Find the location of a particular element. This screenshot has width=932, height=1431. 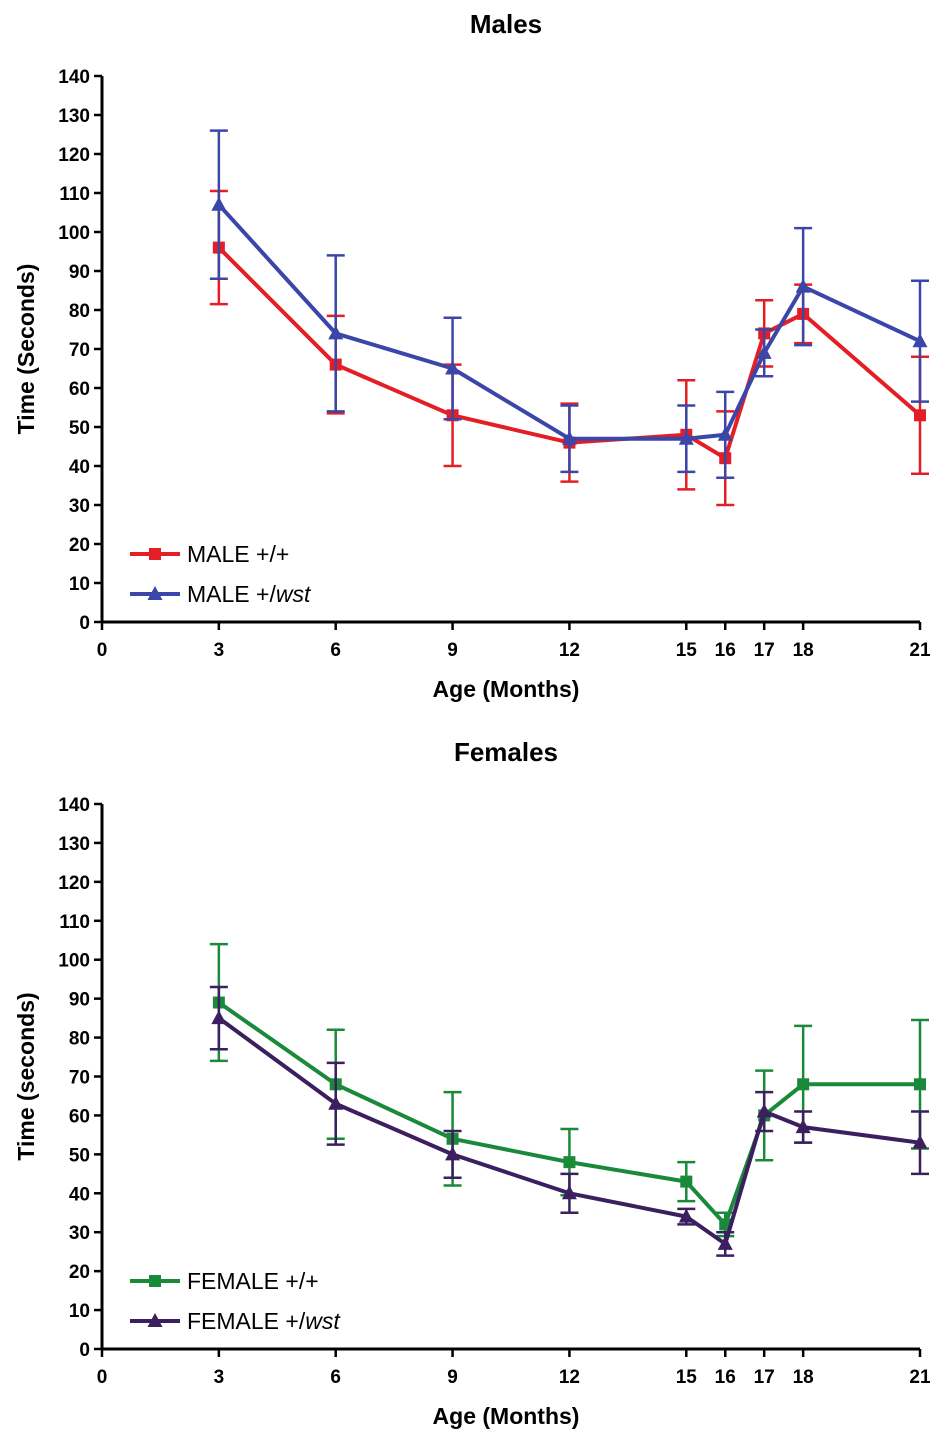

legend-label-part: FEMALE +/+ is located at coordinates (253, 1281).